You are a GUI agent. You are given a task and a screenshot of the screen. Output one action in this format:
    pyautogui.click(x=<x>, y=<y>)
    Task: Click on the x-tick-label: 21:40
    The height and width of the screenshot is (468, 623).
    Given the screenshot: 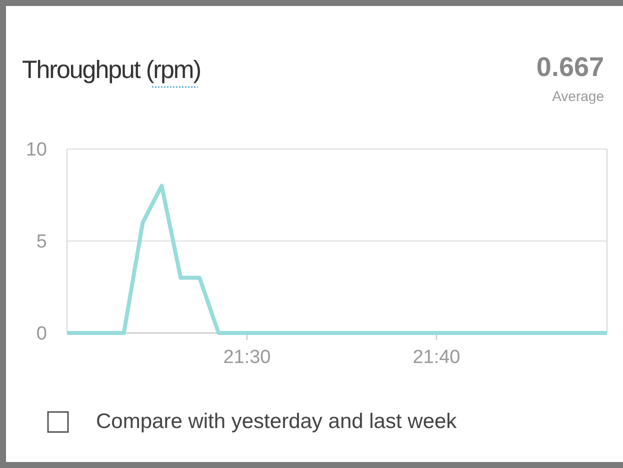 What is the action you would take?
    pyautogui.click(x=436, y=357)
    